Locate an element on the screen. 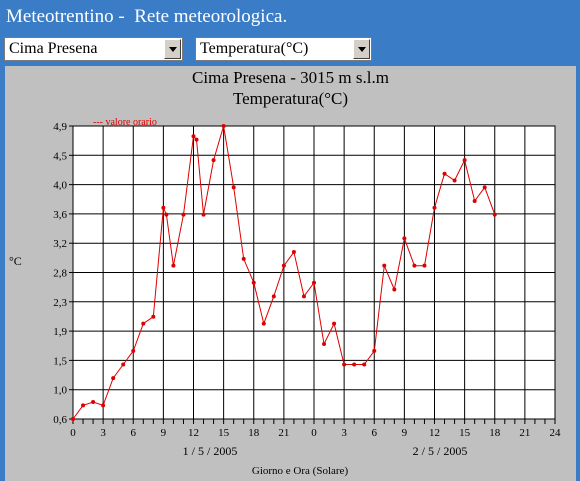 The image size is (580, 481). chart-title: Cima Presena - 3015 m s.l.m is located at coordinates (290, 77).